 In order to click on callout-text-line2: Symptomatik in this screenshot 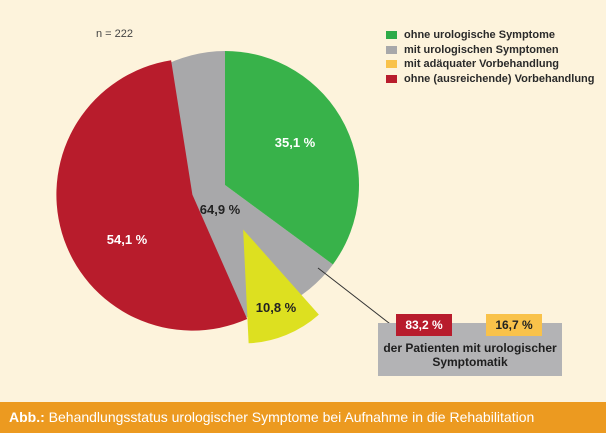, I will do `click(470, 362)`.